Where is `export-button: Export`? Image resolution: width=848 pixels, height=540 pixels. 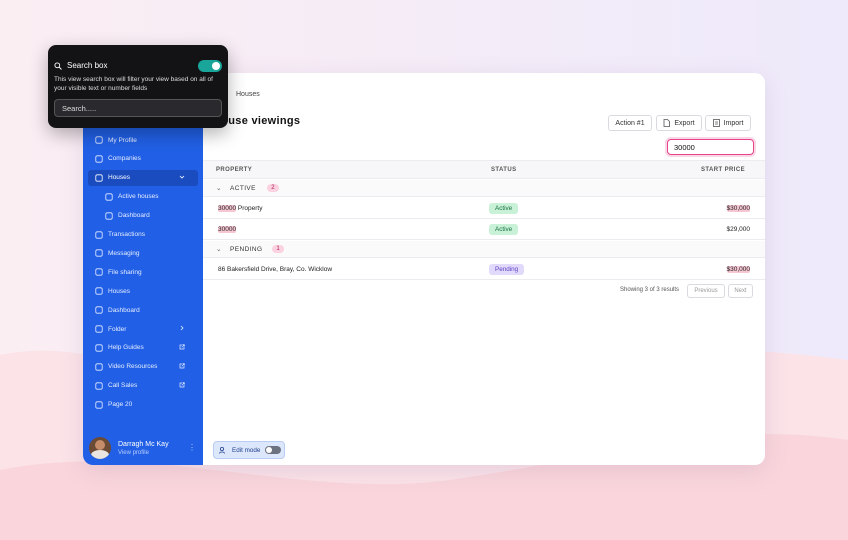
export-button: Export is located at coordinates (679, 123).